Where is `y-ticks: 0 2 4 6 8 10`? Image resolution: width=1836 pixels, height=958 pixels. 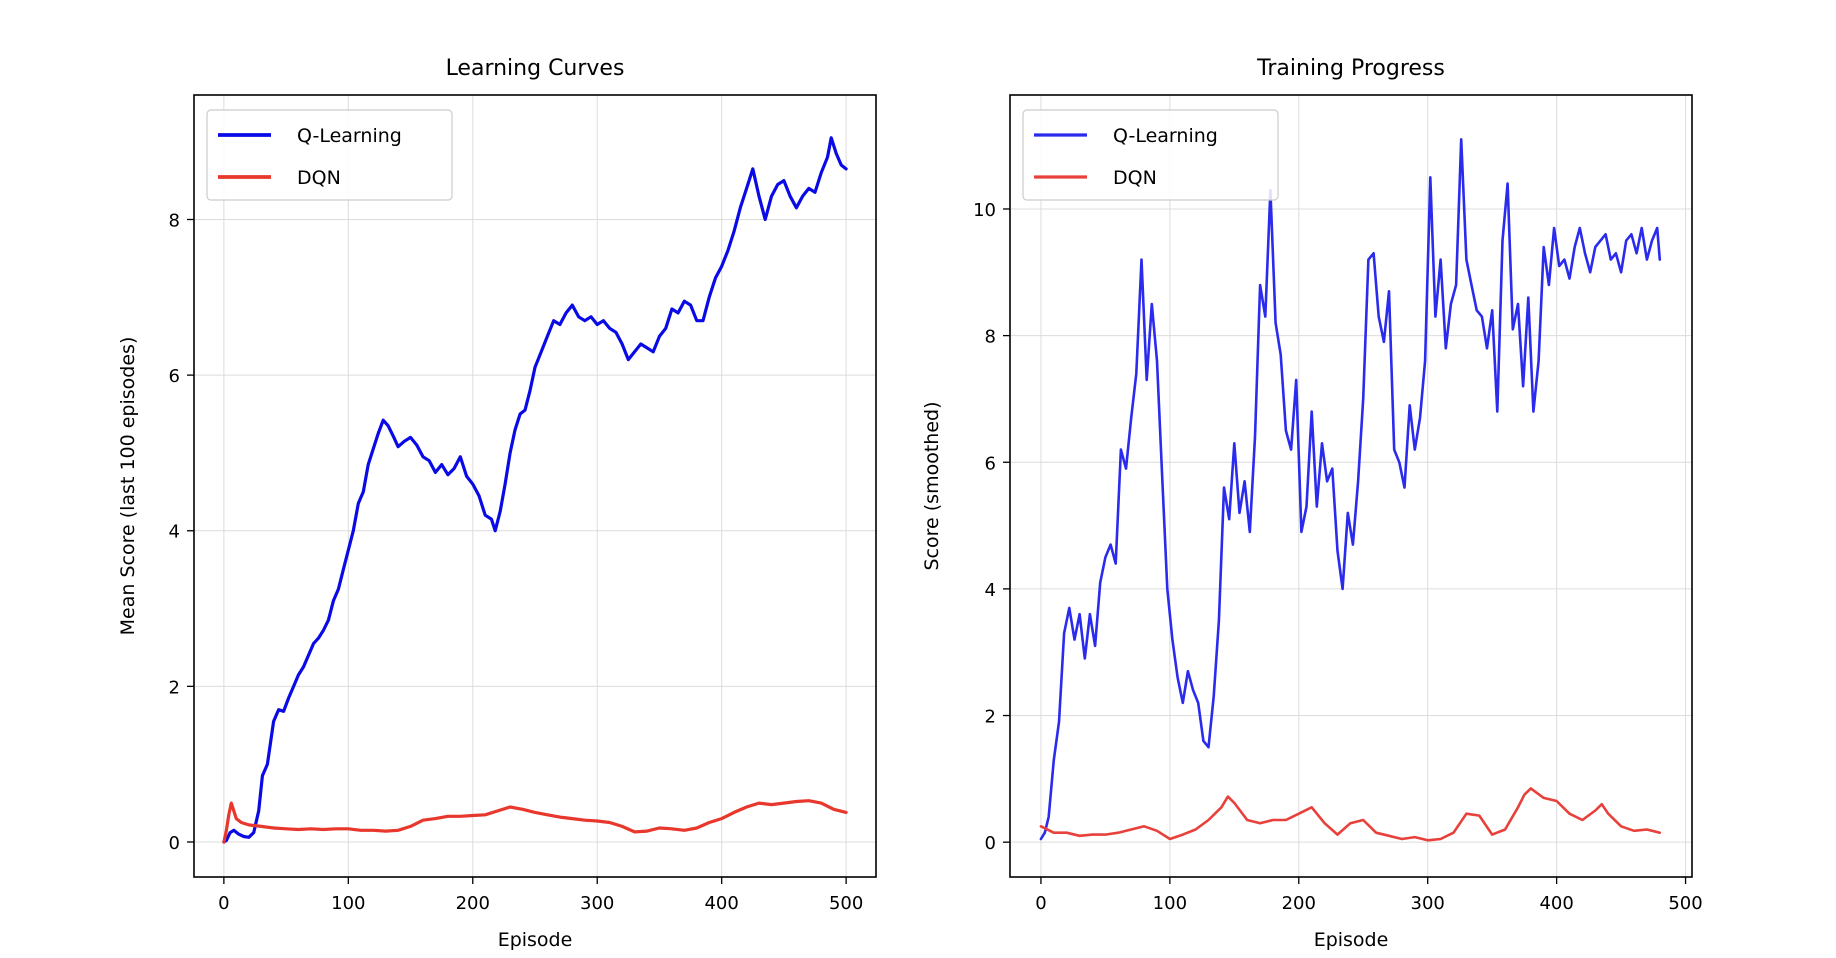 y-ticks: 0 2 4 6 8 10 is located at coordinates (991, 527).